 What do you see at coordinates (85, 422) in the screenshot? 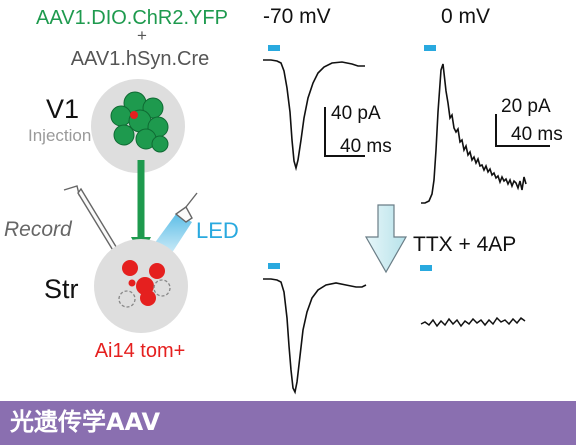
I see `footer-title: 光遗传学AAV` at bounding box center [85, 422].